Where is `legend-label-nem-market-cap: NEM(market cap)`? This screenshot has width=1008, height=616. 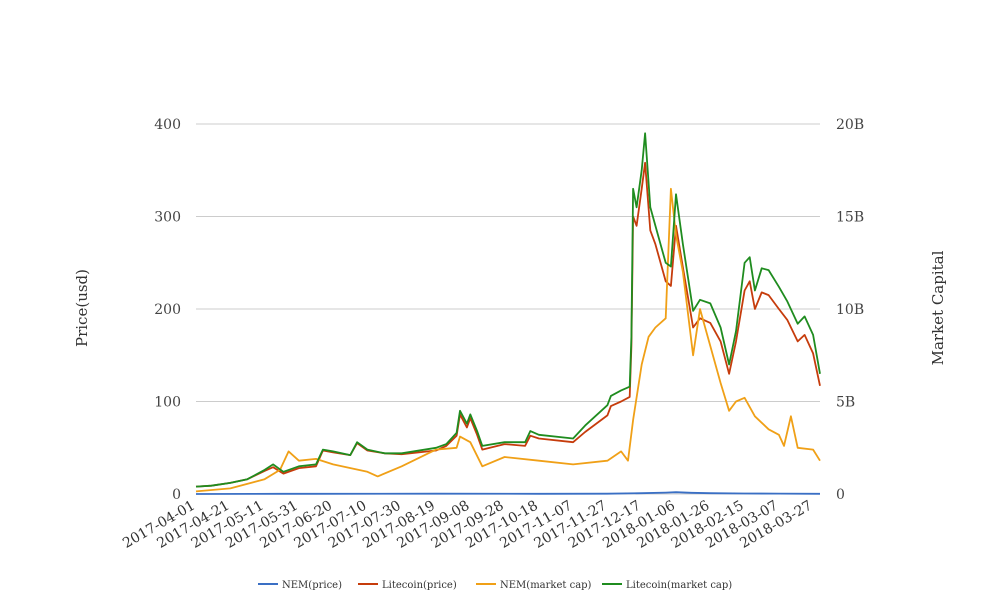 legend-label-nem-market-cap: NEM(market cap) is located at coordinates (546, 585).